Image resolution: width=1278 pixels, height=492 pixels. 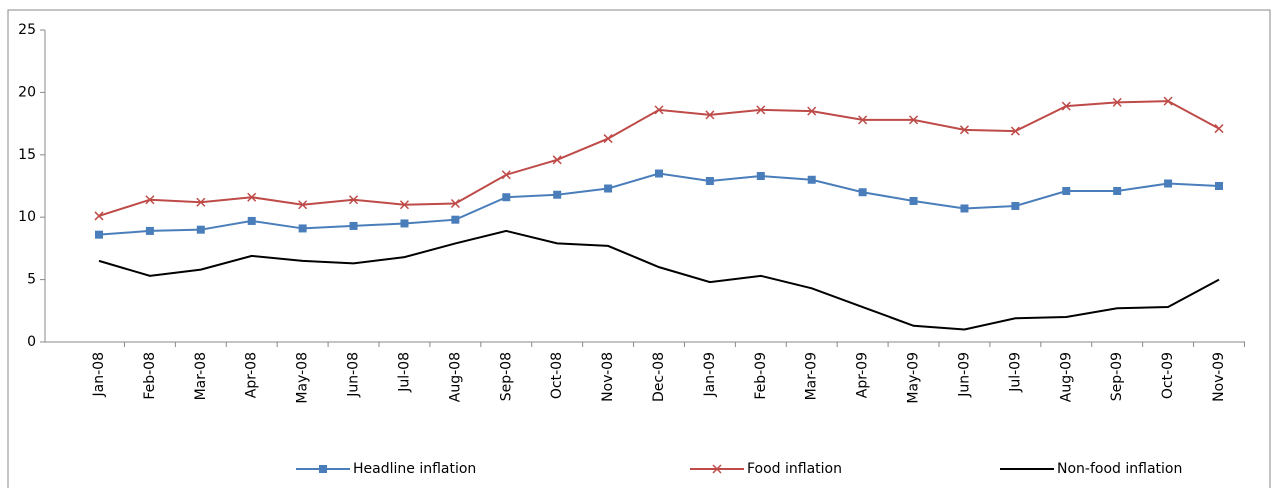 What do you see at coordinates (812, 376) in the screenshot?
I see `x-tick-label: Mar-09` at bounding box center [812, 376].